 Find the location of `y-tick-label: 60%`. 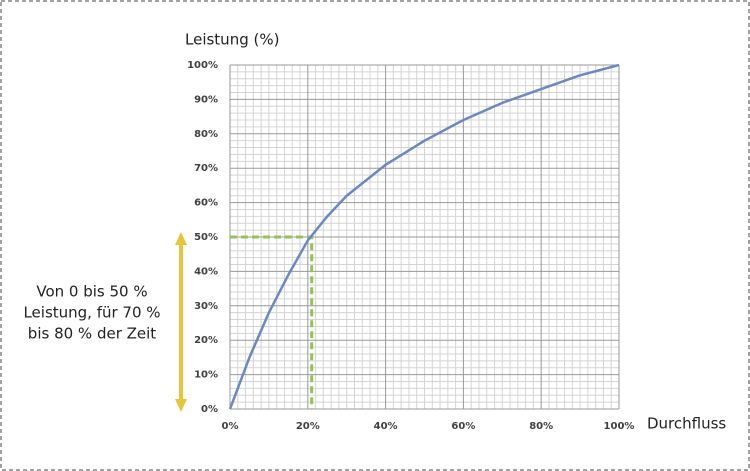

y-tick-label: 60% is located at coordinates (206, 203).